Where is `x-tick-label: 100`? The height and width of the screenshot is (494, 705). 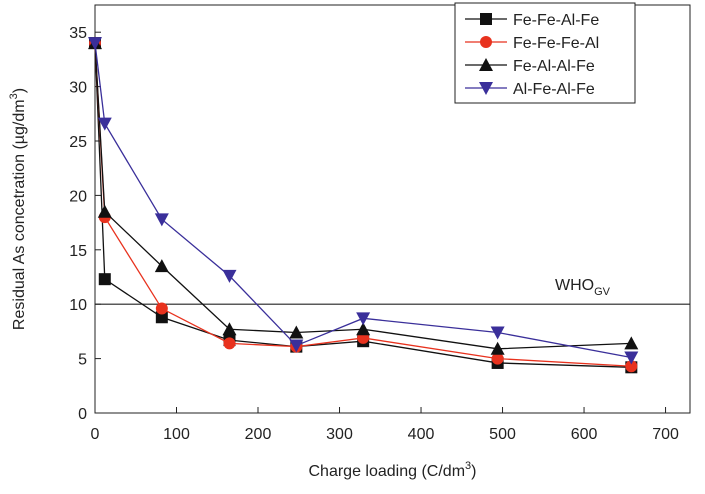 x-tick-label: 100 is located at coordinates (176, 434).